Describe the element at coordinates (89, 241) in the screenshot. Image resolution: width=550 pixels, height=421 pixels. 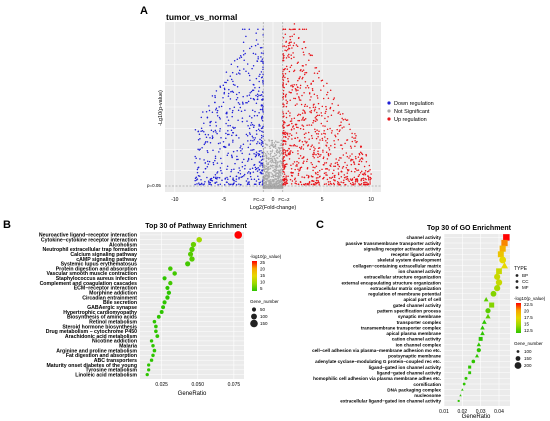
I see `category-label: Cytokine−cytokine receptor interaction` at that location.